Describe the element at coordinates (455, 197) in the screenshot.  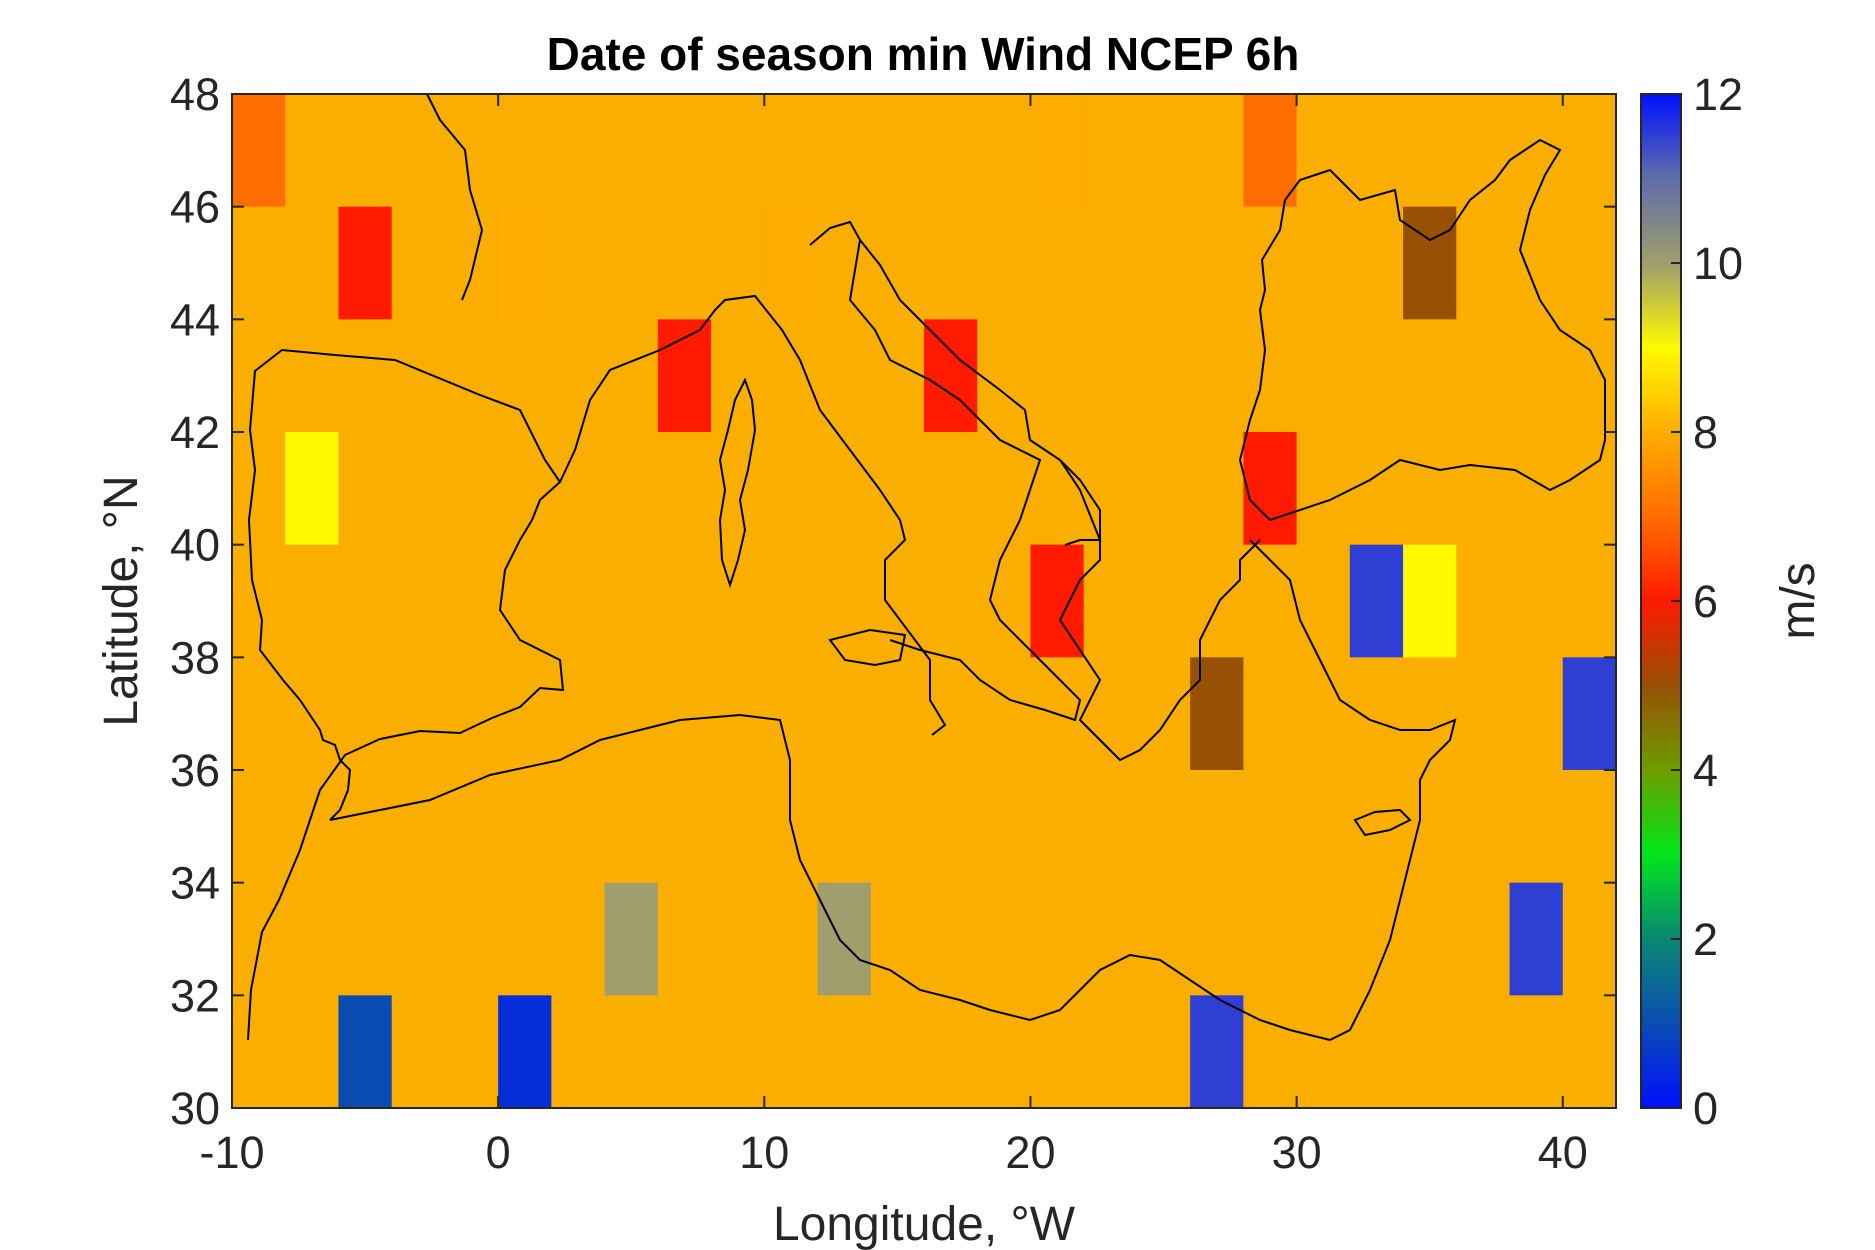
I see `coastline-brittany` at that location.